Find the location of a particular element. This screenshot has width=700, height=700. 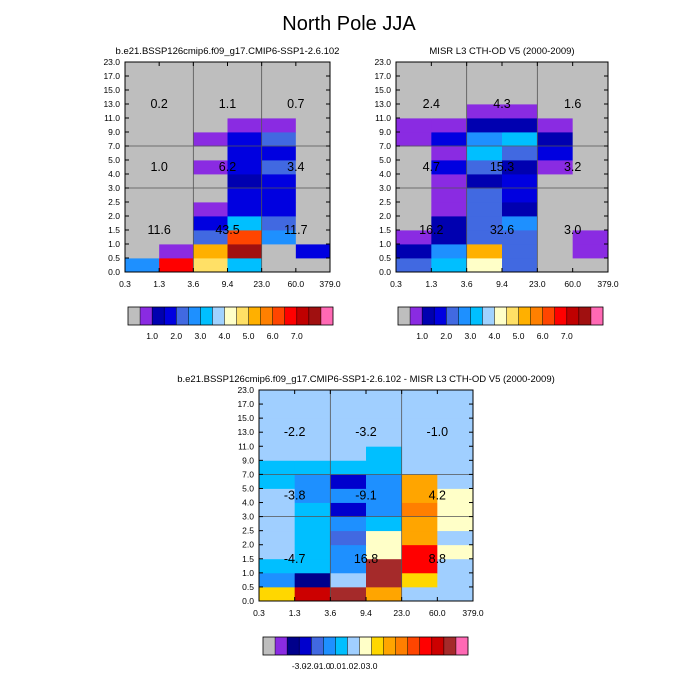

region-value-label: 16.2 is located at coordinates (431, 230).